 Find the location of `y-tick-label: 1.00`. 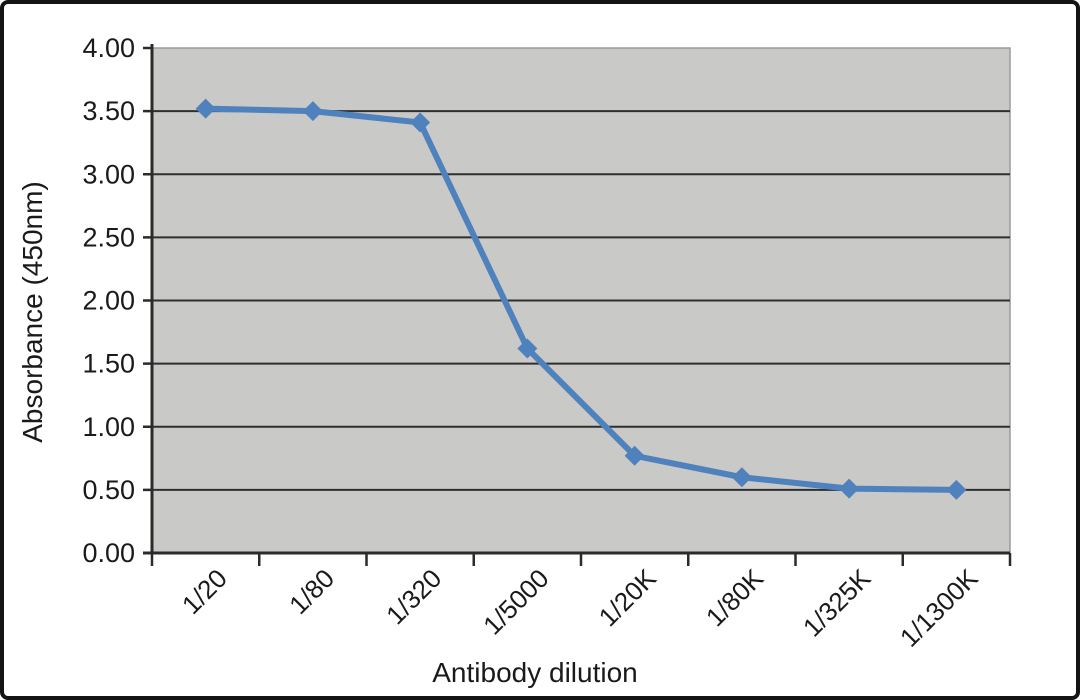

y-tick-label: 1.00 is located at coordinates (108, 427).